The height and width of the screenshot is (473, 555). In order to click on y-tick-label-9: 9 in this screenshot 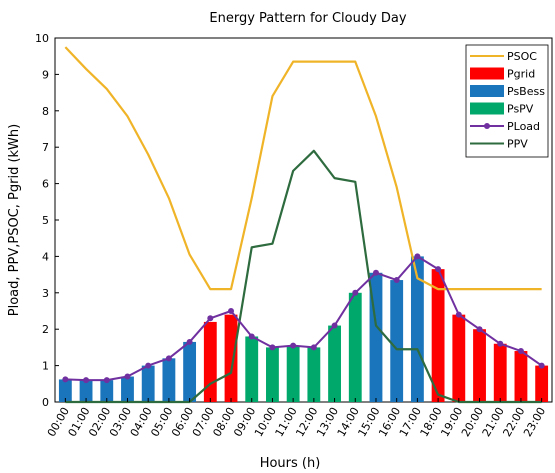, I will do `click(45, 74)`.